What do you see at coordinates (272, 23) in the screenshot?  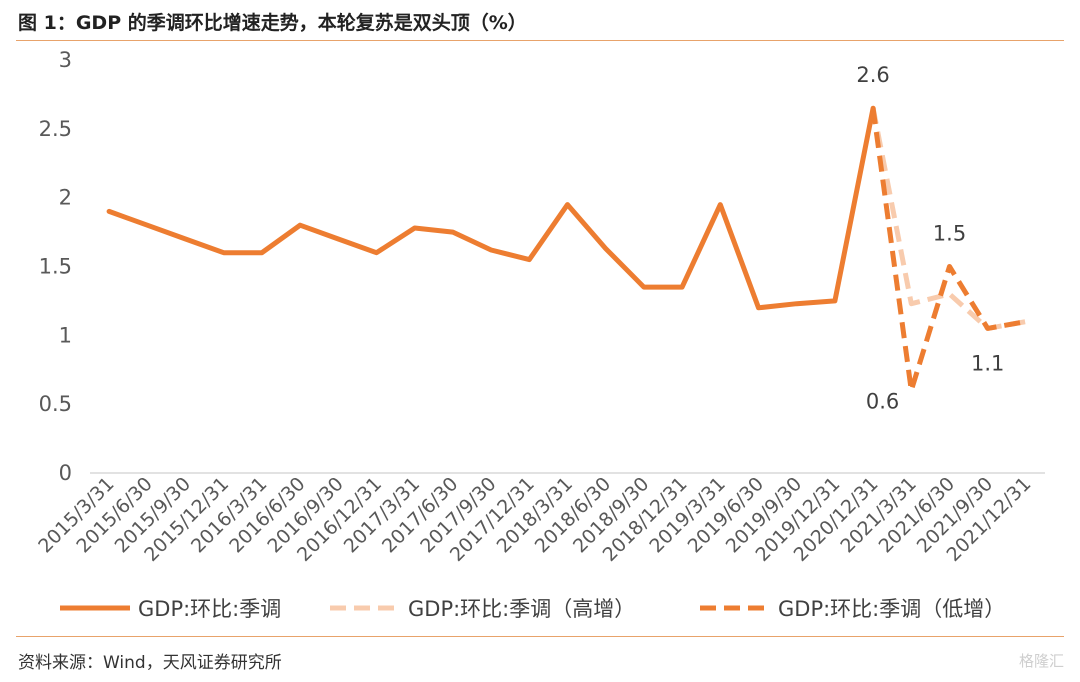 I see `chart-title: 图 1：GDP 的季调环比增速走势，本轮复苏是双头顶（%）` at bounding box center [272, 23].